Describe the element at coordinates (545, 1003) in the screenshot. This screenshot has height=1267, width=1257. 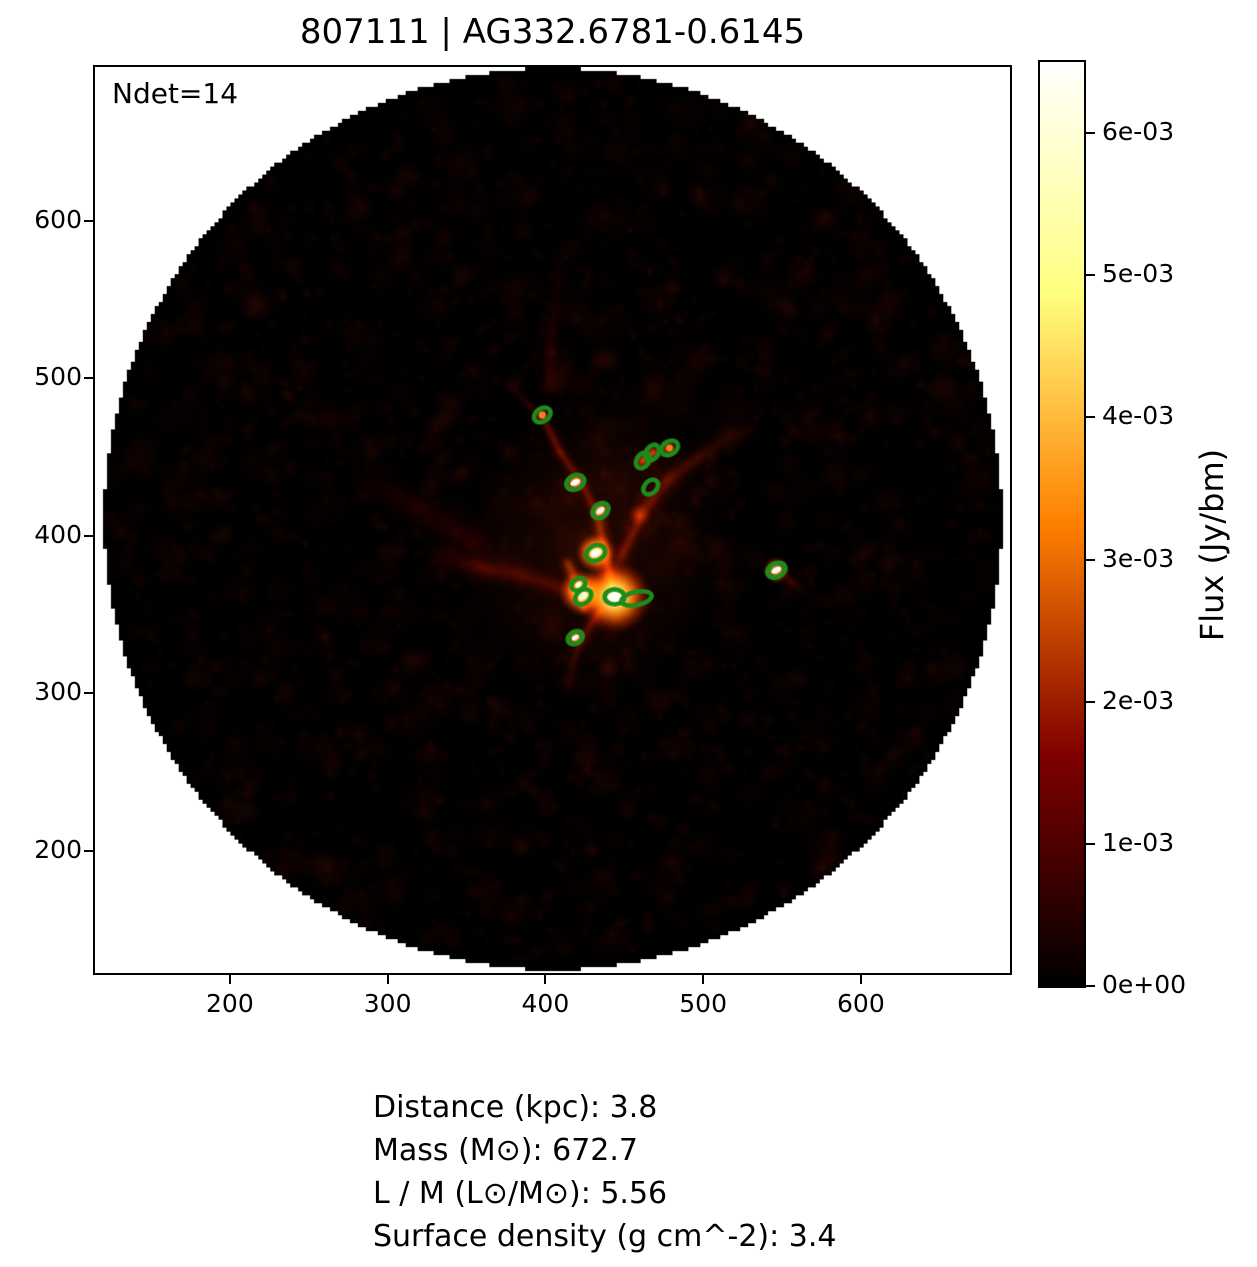
I see `x-tick-label: 400` at that location.